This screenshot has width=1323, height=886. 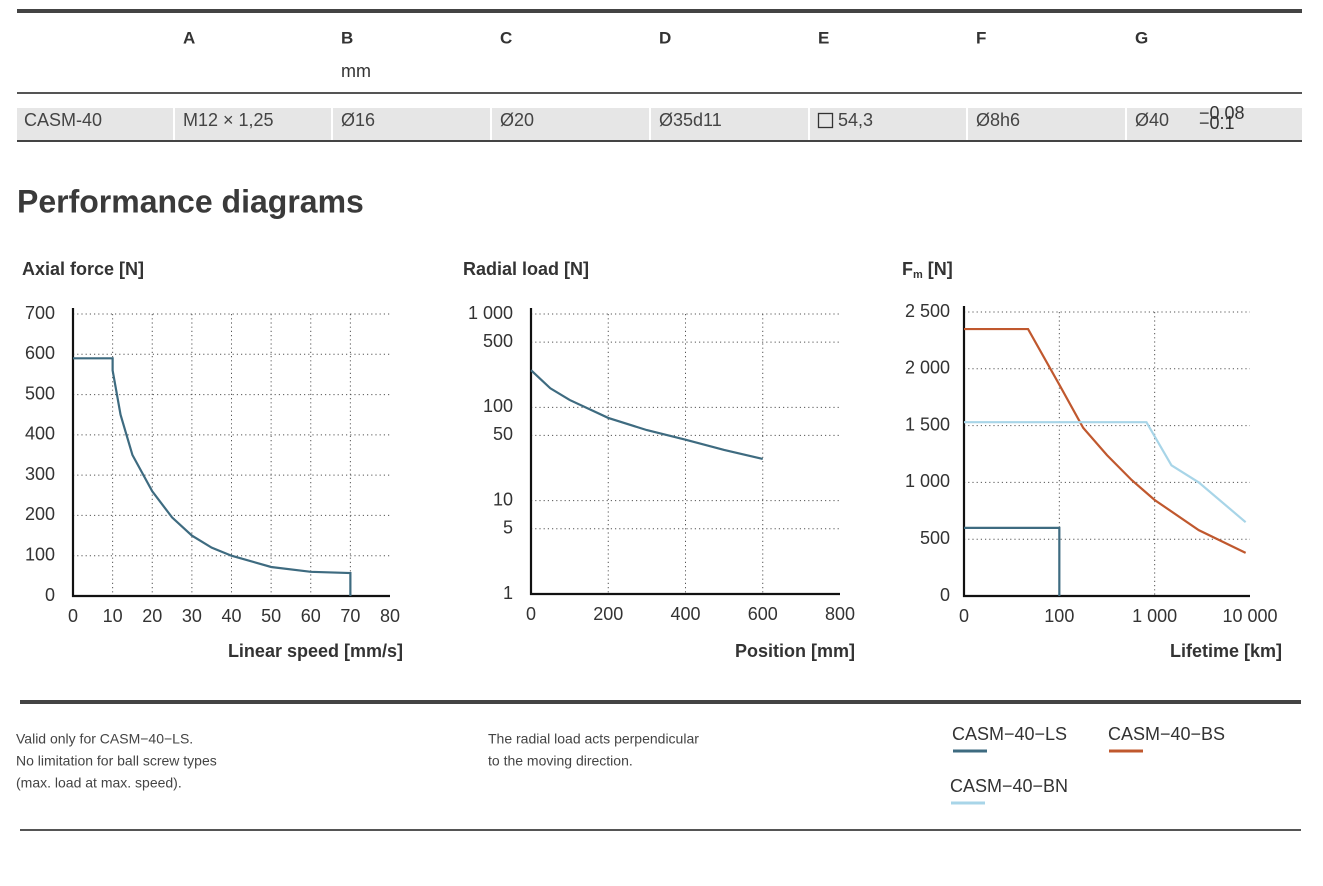 What do you see at coordinates (665, 37) in the screenshot?
I see `column-header: D` at bounding box center [665, 37].